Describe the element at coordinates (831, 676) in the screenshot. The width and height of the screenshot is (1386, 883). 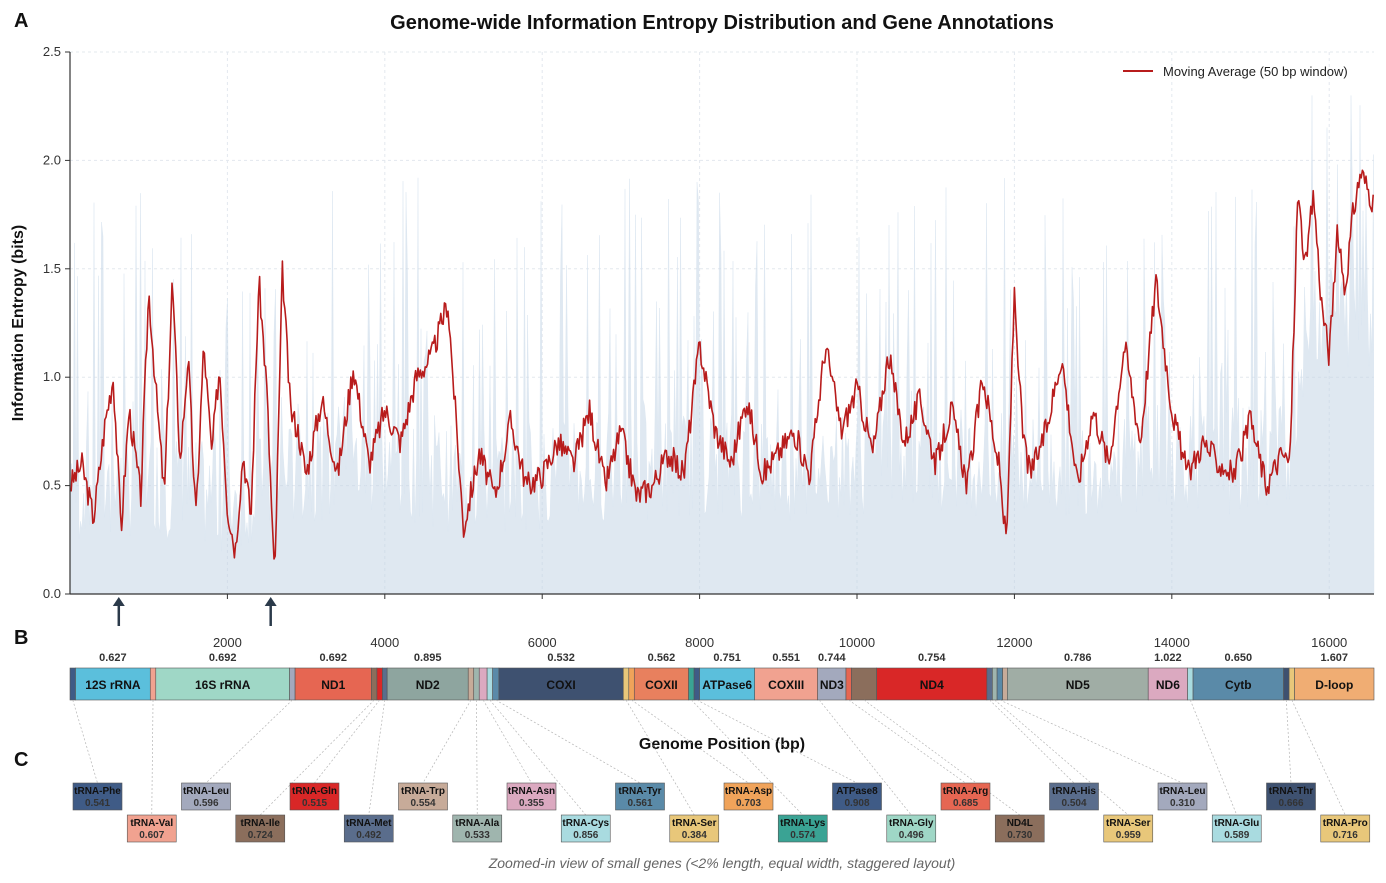
I see `gene-block: ND3 0.744` at that location.